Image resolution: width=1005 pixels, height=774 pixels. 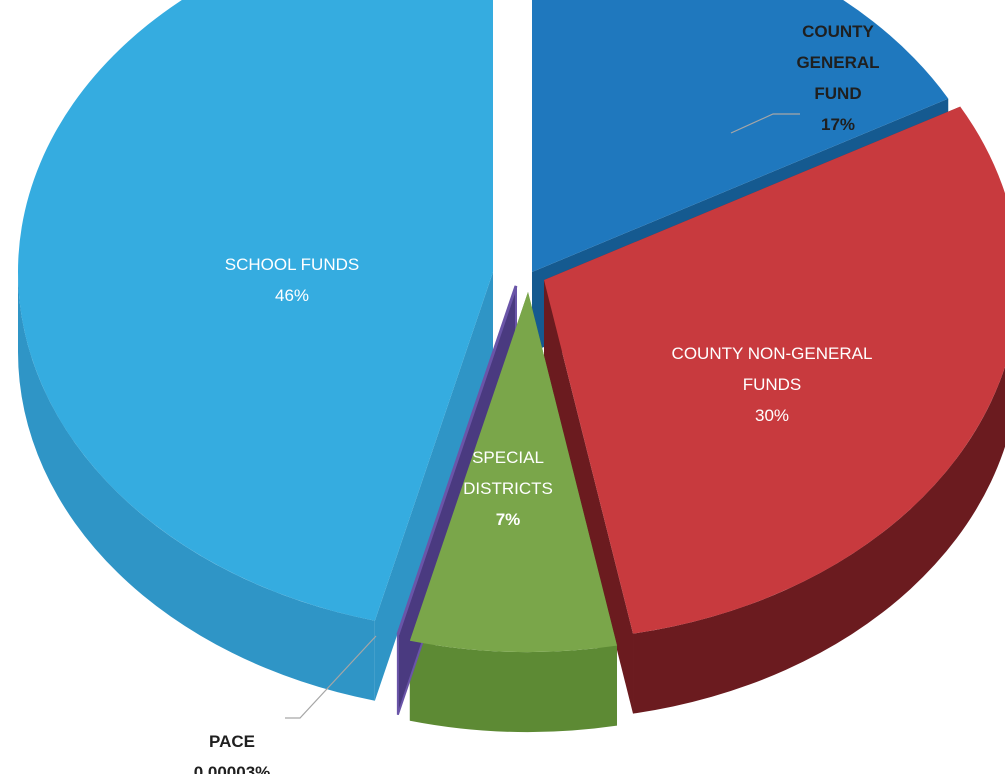 What do you see at coordinates (508, 457) in the screenshot?
I see `slice-label-line-2-0: SPECIAL` at bounding box center [508, 457].